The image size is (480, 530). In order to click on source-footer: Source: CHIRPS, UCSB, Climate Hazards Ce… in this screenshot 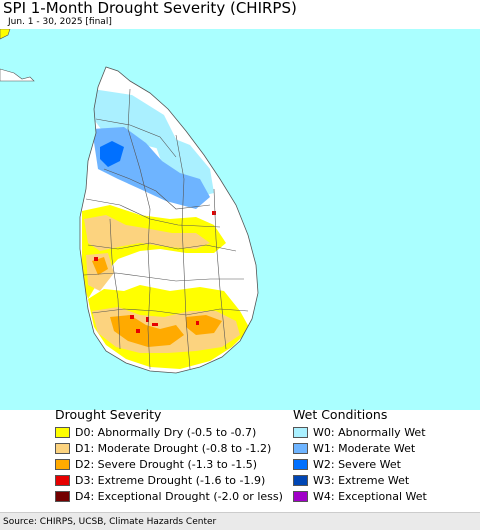, I will do `click(240, 521)`.